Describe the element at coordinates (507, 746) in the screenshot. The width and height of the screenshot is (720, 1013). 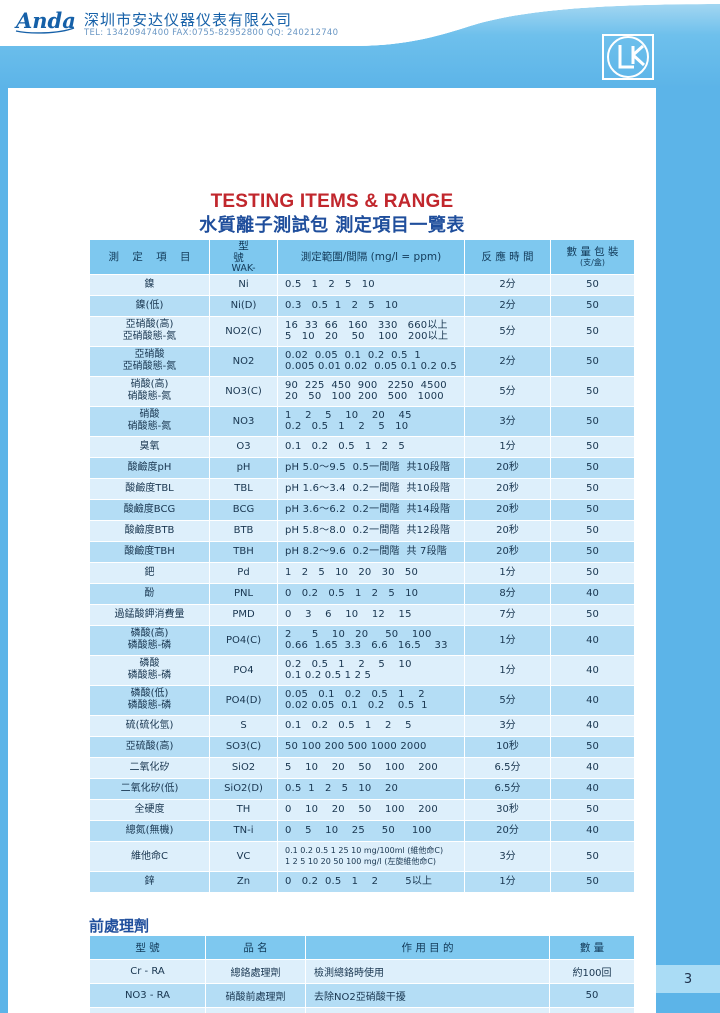
I see `cell-reaction-time: 10秒` at that location.